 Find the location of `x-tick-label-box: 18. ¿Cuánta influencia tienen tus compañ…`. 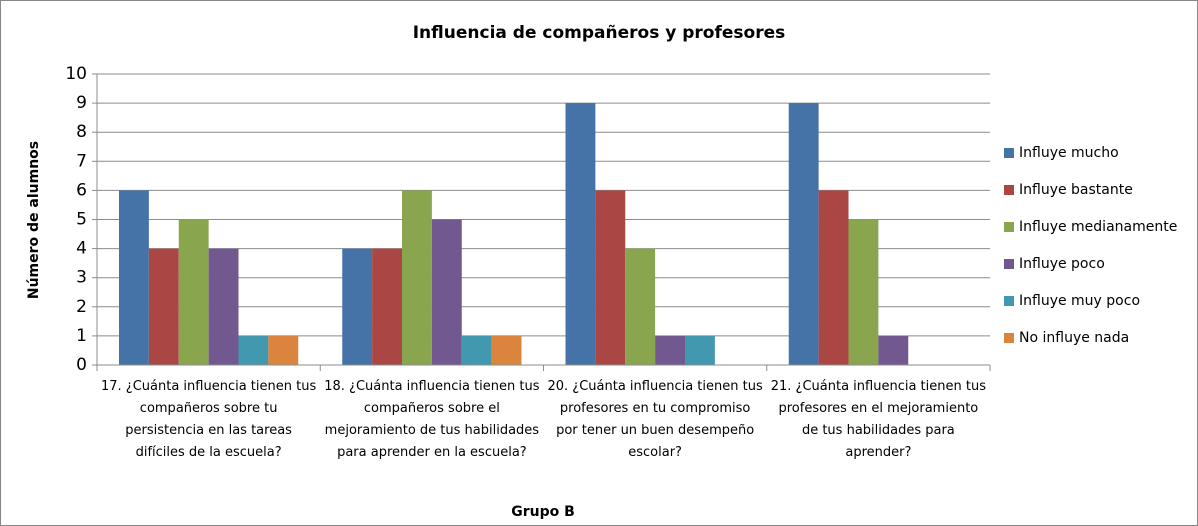

x-tick-label-box: 18. ¿Cuánta influencia tienen tus compañ… is located at coordinates (432, 419).